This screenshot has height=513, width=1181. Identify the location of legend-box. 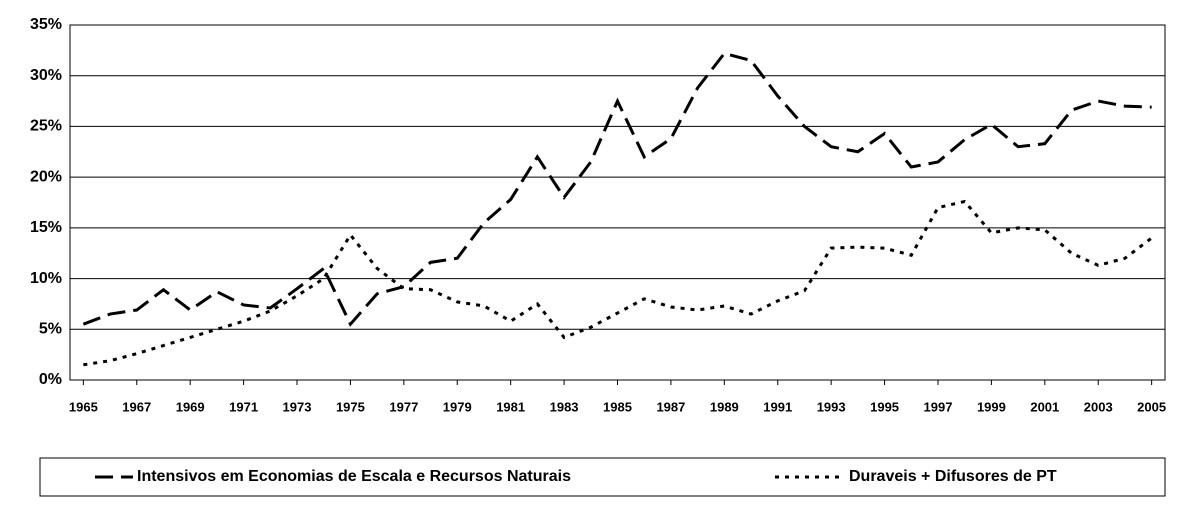
(602, 477).